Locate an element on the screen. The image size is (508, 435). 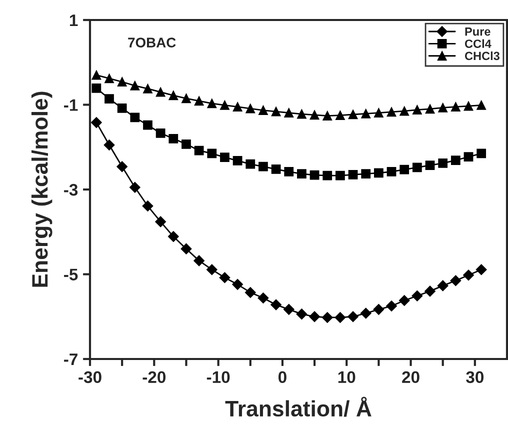
annotation: 7OBAC is located at coordinates (152, 43).